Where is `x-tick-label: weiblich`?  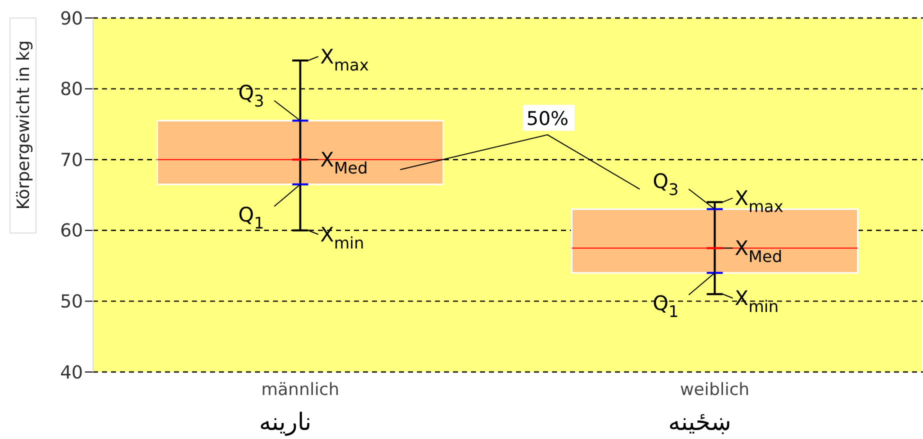 x-tick-label: weiblich is located at coordinates (715, 390).